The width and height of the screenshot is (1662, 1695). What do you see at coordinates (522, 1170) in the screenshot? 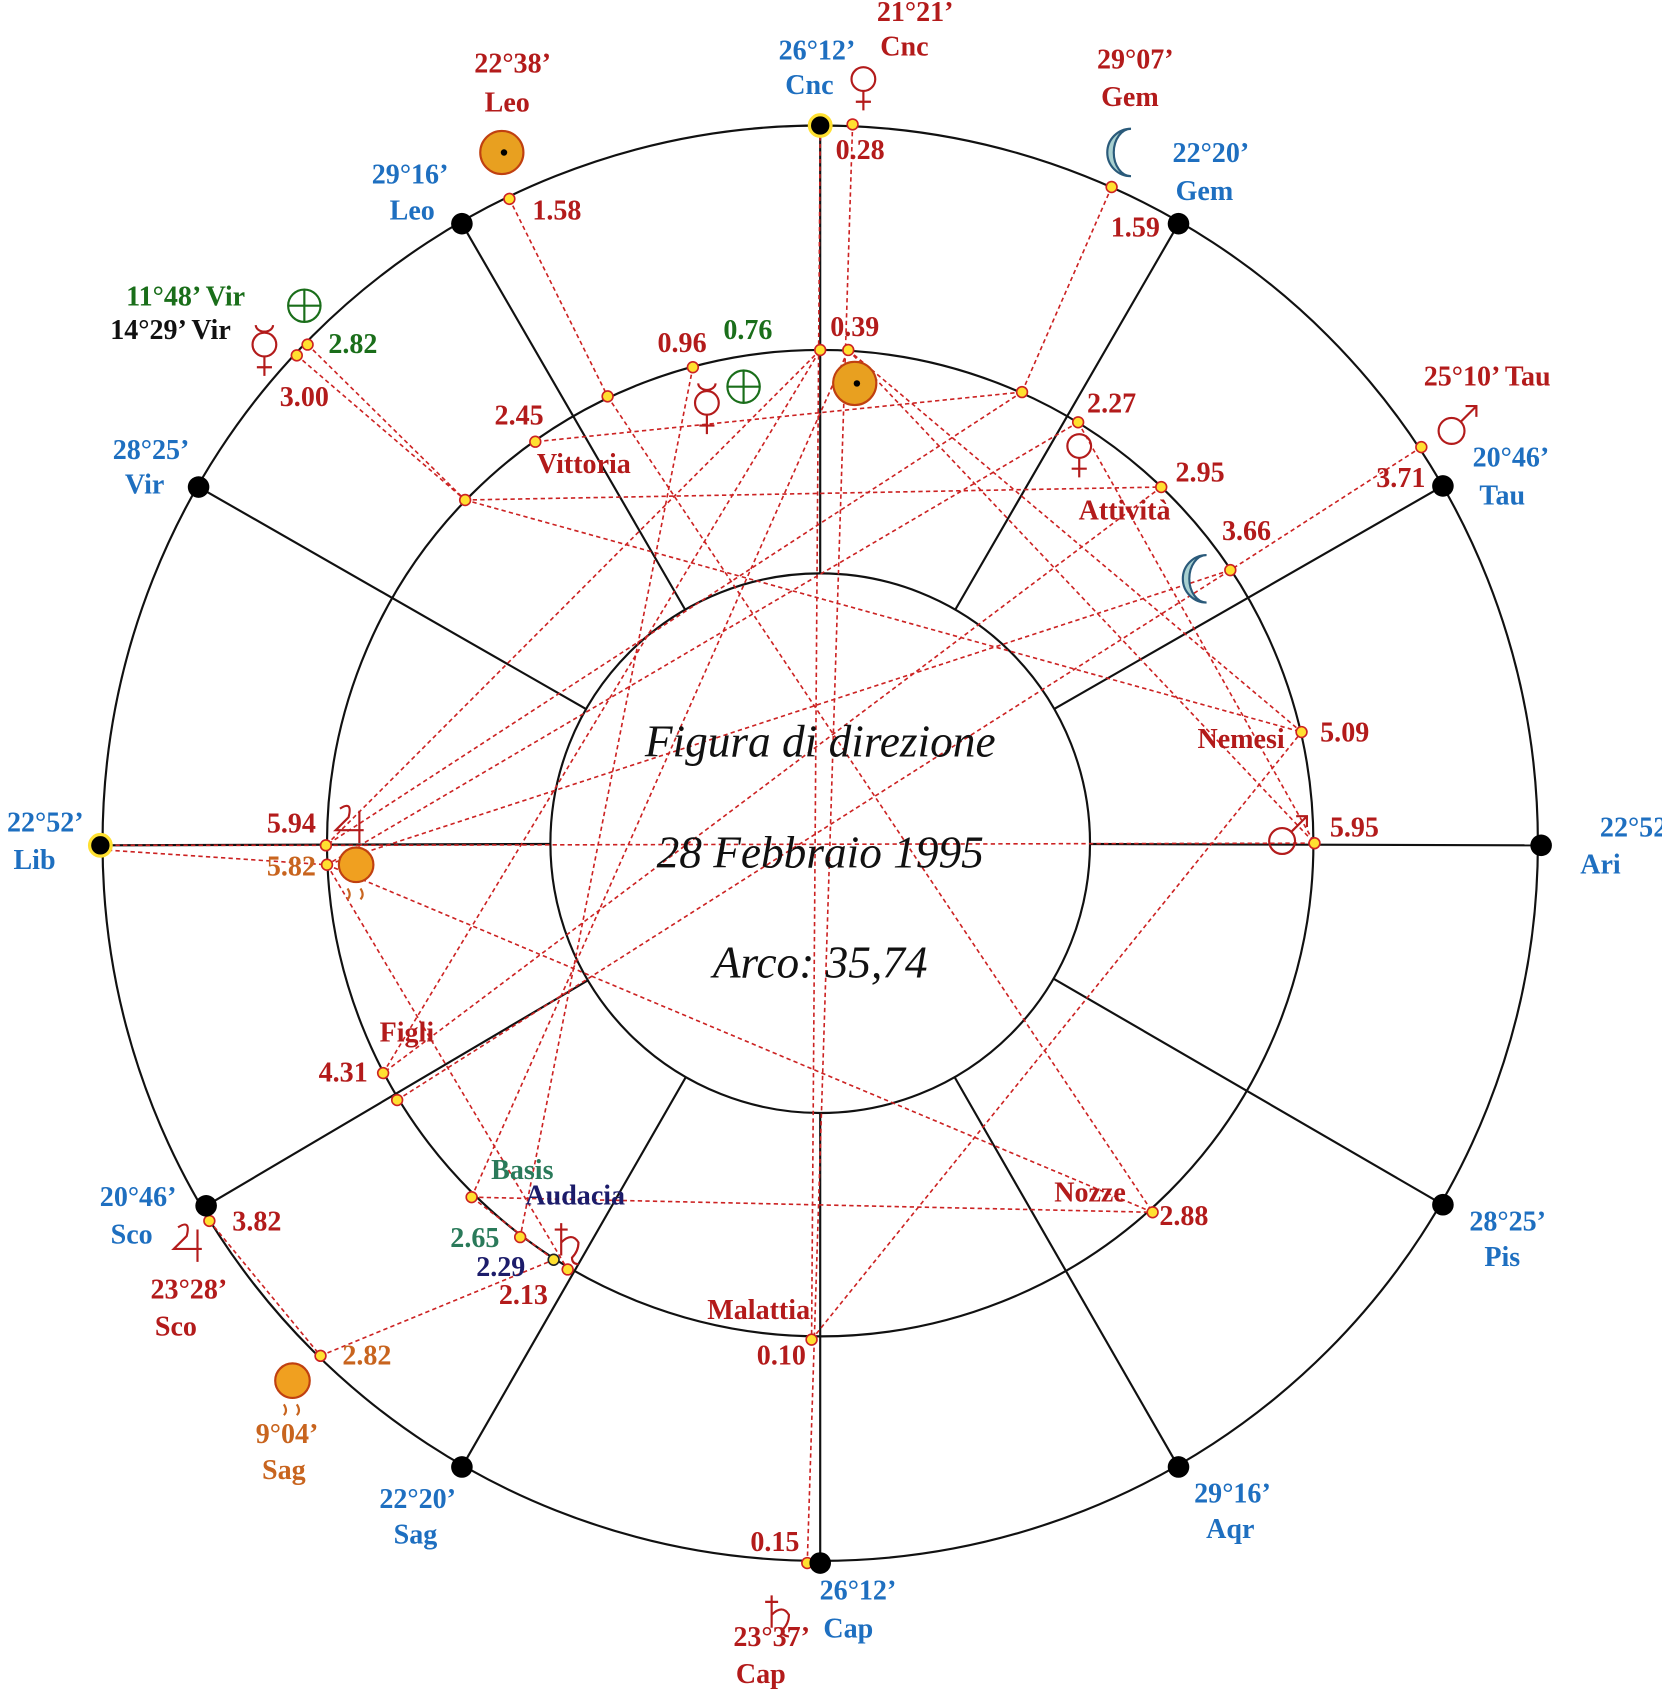
I see `point-name: Basis` at bounding box center [522, 1170].